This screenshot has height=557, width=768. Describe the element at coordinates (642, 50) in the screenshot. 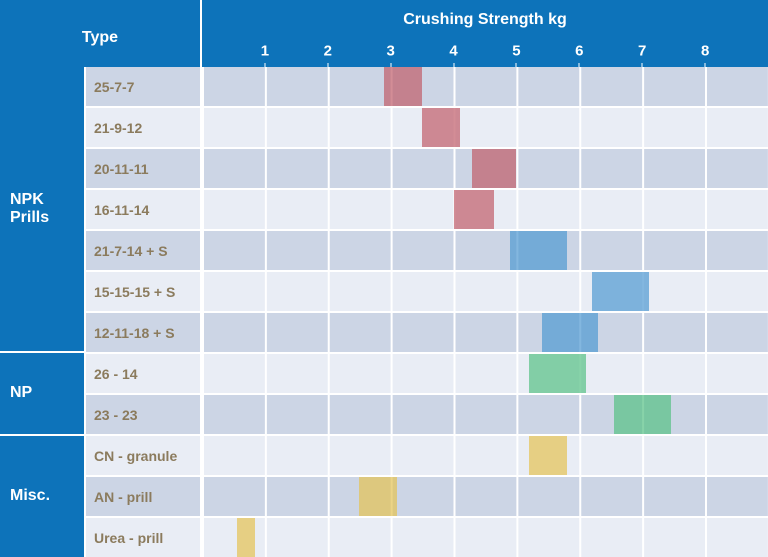

I see `x-axis-tick: 7` at that location.